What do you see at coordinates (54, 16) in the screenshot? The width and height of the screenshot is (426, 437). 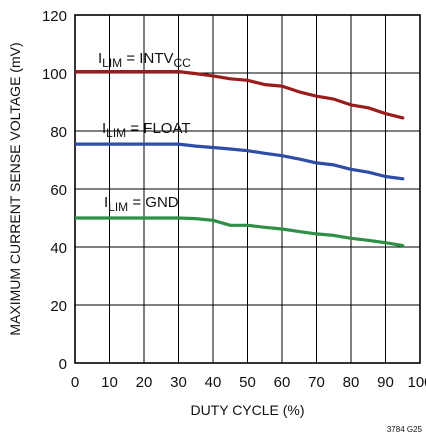 I see `y-tick-label: 120` at bounding box center [54, 16].